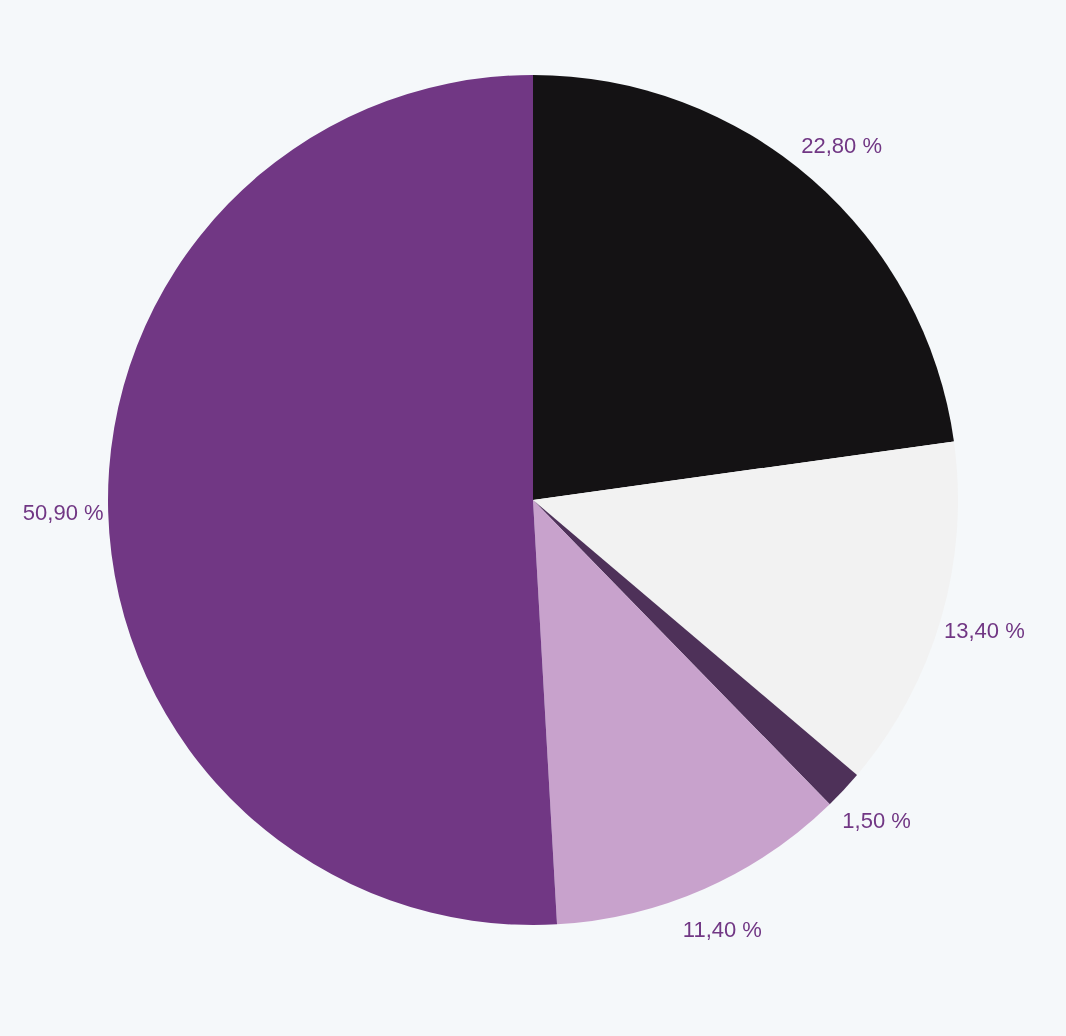 This screenshot has width=1066, height=1036. I want to click on data-label: 11,40 %, so click(722, 930).